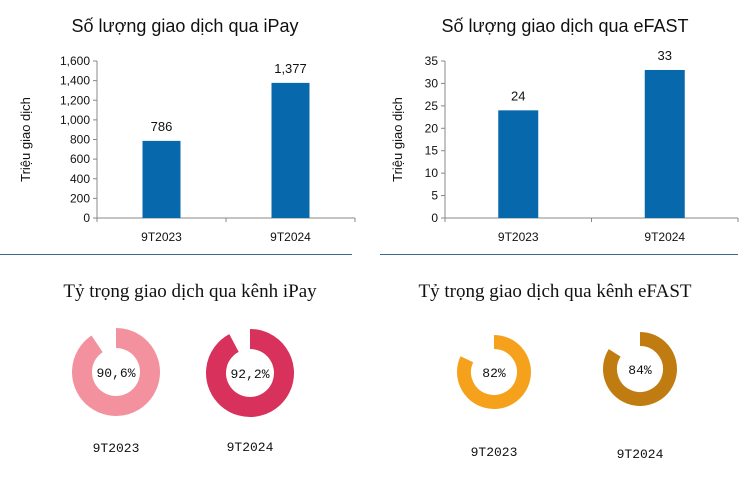 This screenshot has width=746, height=503. Describe the element at coordinates (290, 237) in the screenshot. I see `ipay-x-tick-label: 9T2024` at that location.